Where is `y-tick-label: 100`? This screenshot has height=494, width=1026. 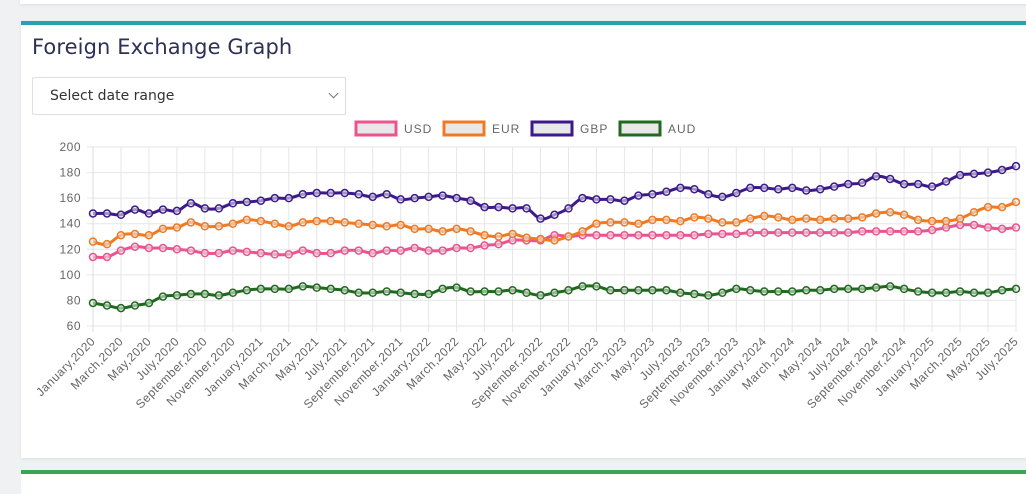 y-tick-label: 100 is located at coordinates (70, 275).